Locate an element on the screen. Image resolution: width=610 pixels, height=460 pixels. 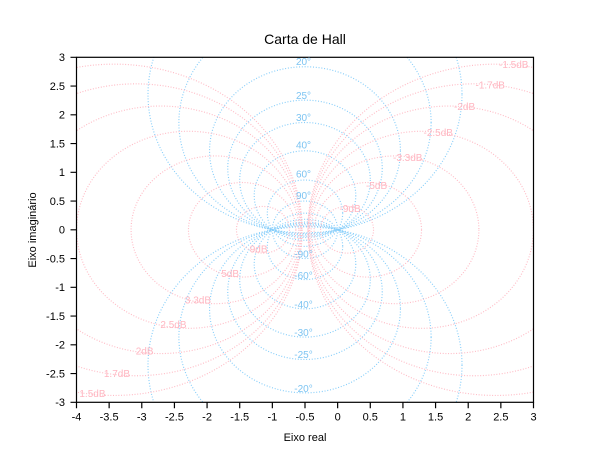
svg-text: -2.5dB is located at coordinates (439, 133).